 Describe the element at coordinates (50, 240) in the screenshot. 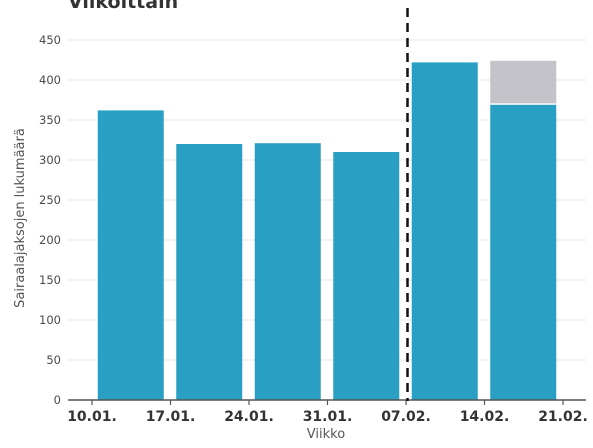

I see `y-tick-label: 200` at that location.